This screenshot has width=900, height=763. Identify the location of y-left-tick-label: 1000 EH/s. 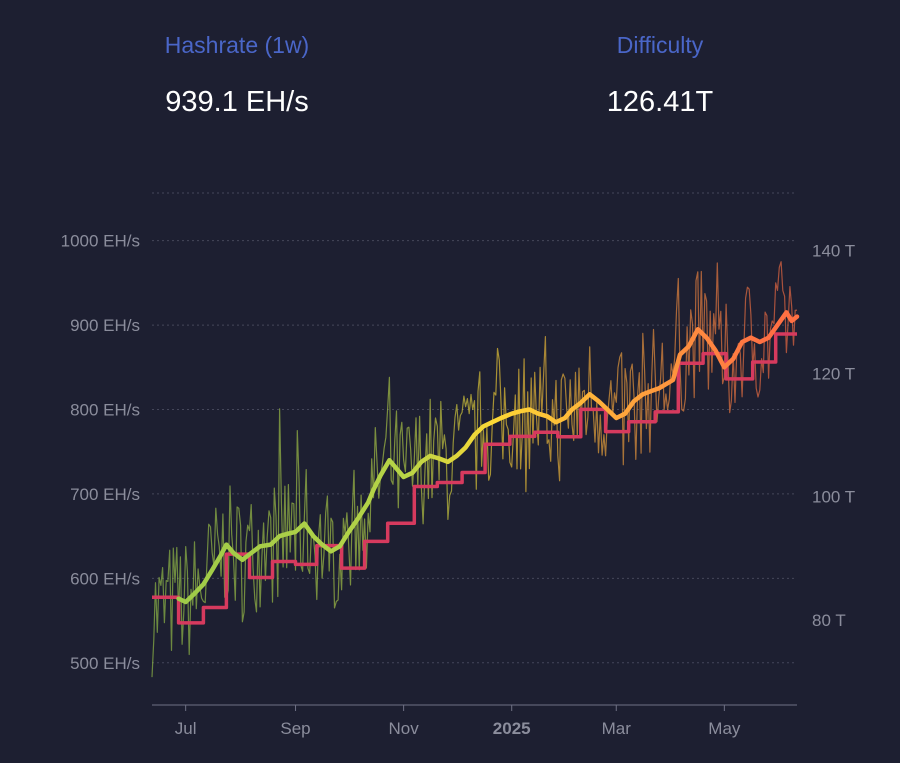
(100, 241).